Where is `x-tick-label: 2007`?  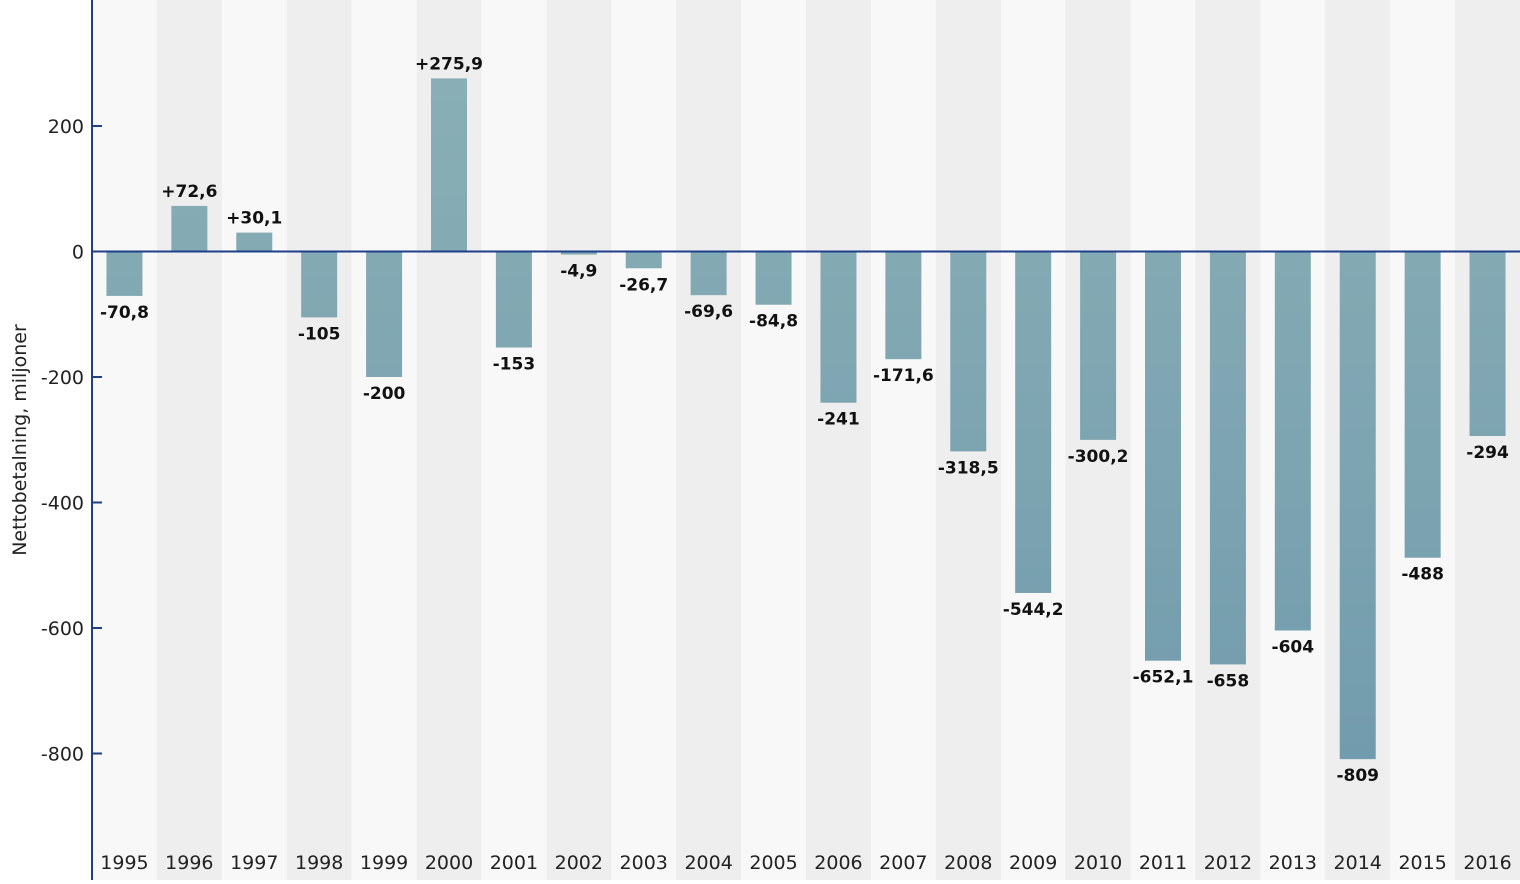
x-tick-label: 2007 is located at coordinates (903, 863).